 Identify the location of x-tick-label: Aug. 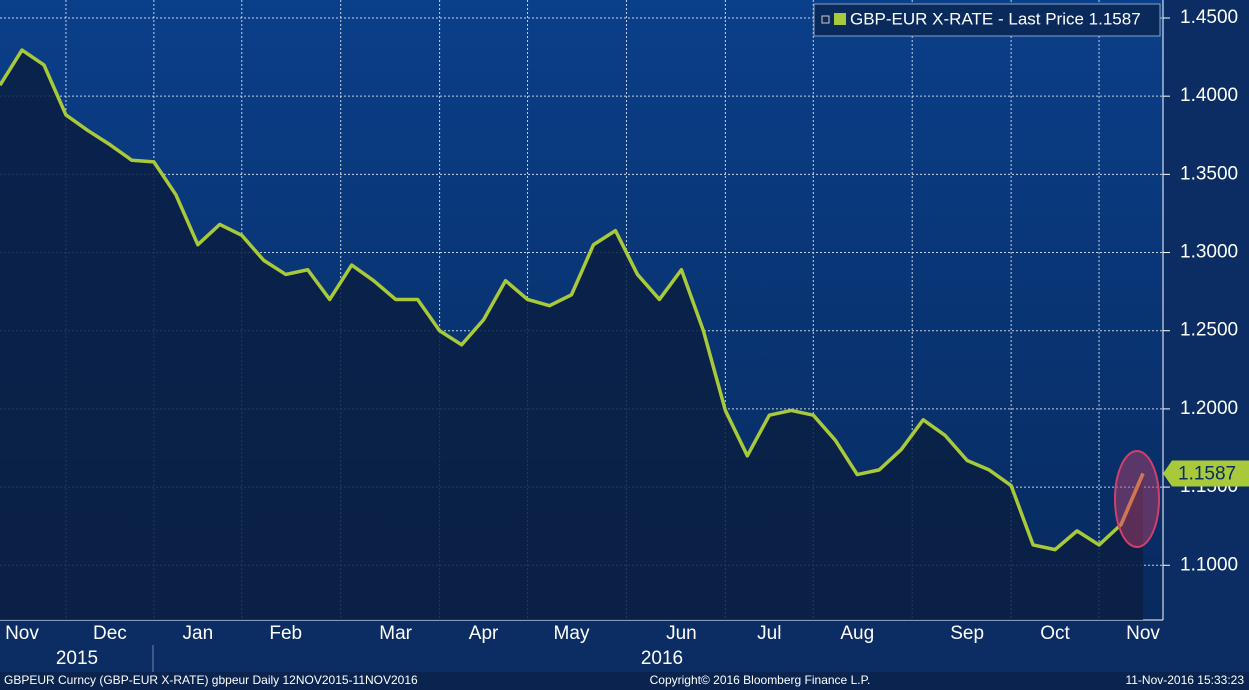
(857, 633).